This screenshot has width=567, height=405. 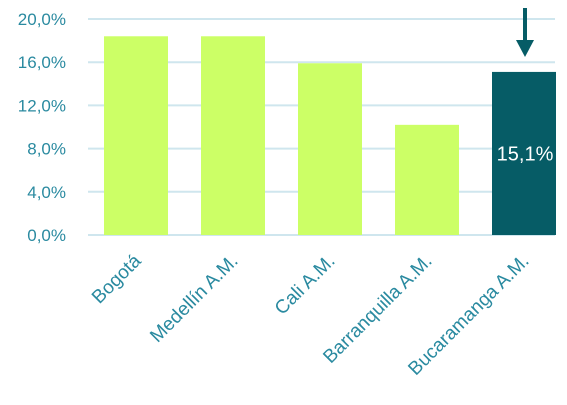 What do you see at coordinates (42, 105) in the screenshot?
I see `y-tick-label: 12,0%` at bounding box center [42, 105].